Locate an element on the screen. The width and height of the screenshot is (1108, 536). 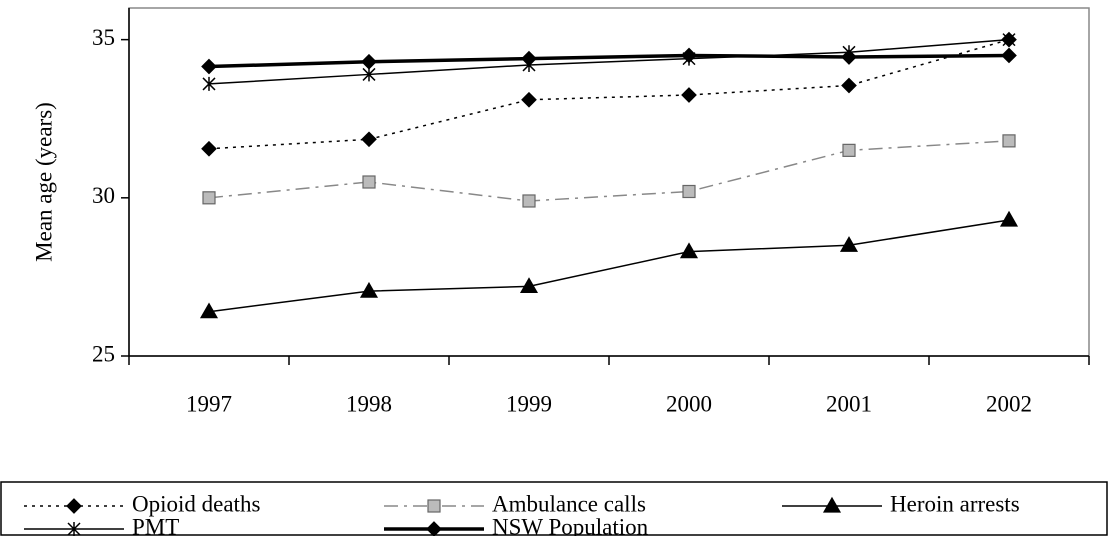
legend-box is located at coordinates (554, 508).